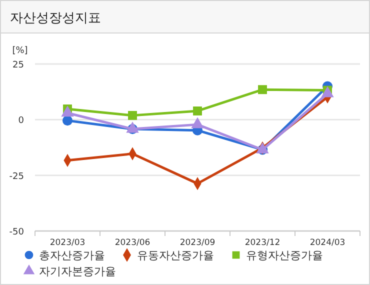 The width and height of the screenshot is (370, 285). What do you see at coordinates (328, 243) in the screenshot?
I see `x-tick-label: 2024/03` at bounding box center [328, 243].